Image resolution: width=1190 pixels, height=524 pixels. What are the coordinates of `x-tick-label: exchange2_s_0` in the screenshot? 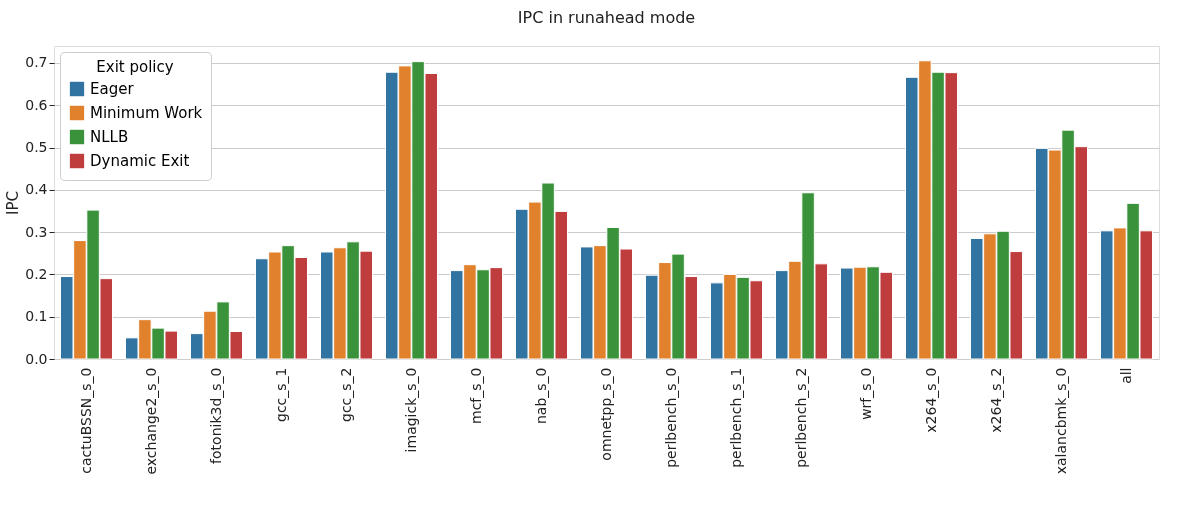 It's located at (150, 421).